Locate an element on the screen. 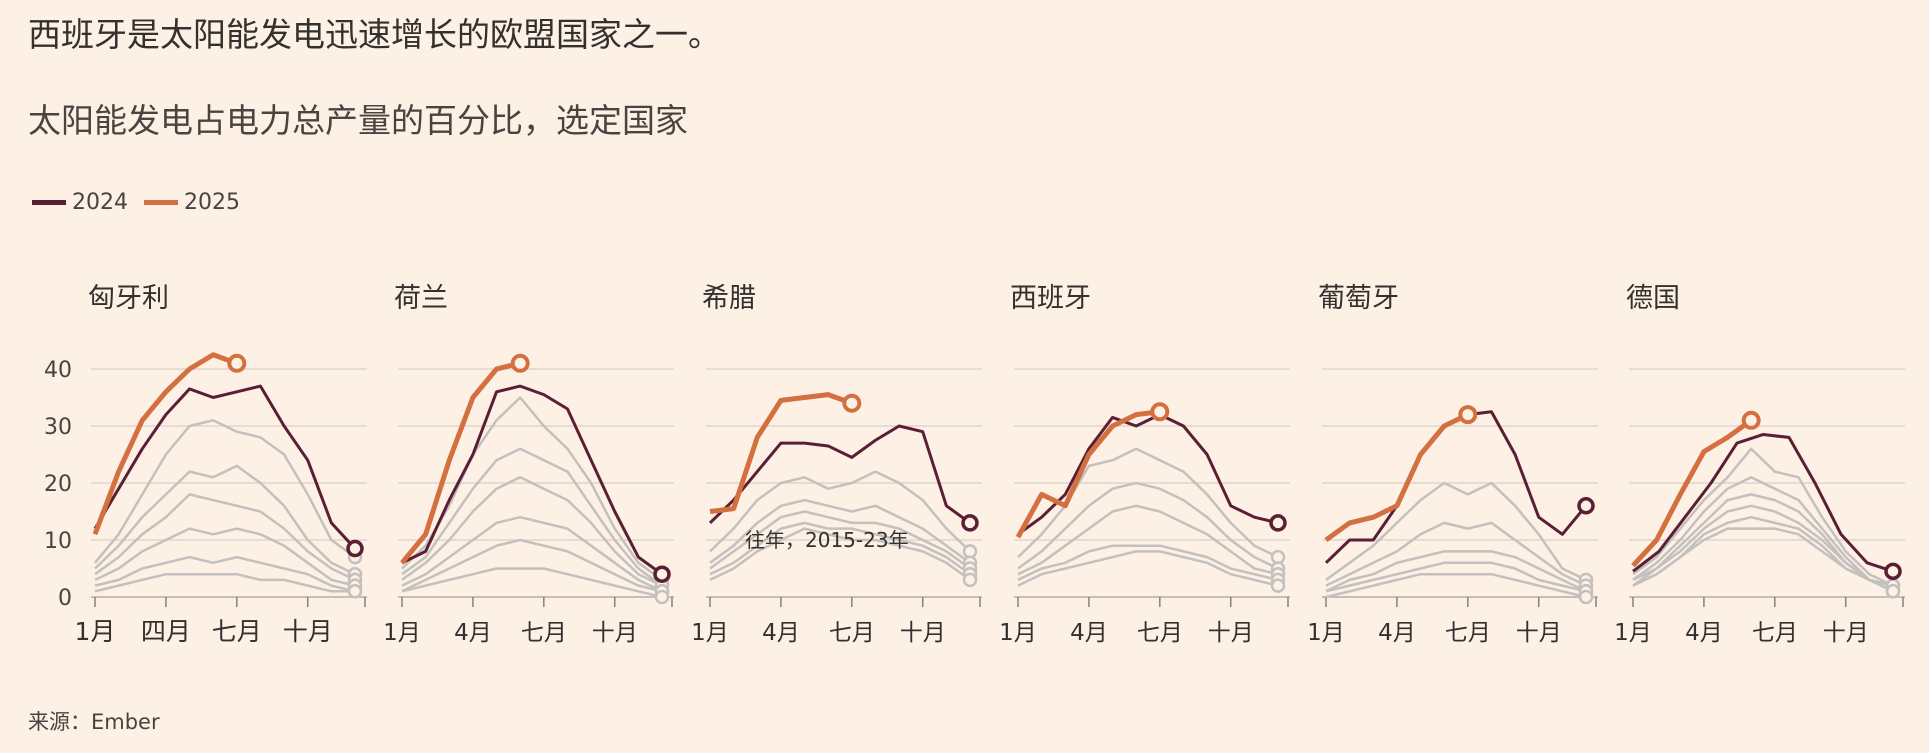 This screenshot has width=1929, height=753. past-years-annotation: 往年，2015-23年 is located at coordinates (827, 540).